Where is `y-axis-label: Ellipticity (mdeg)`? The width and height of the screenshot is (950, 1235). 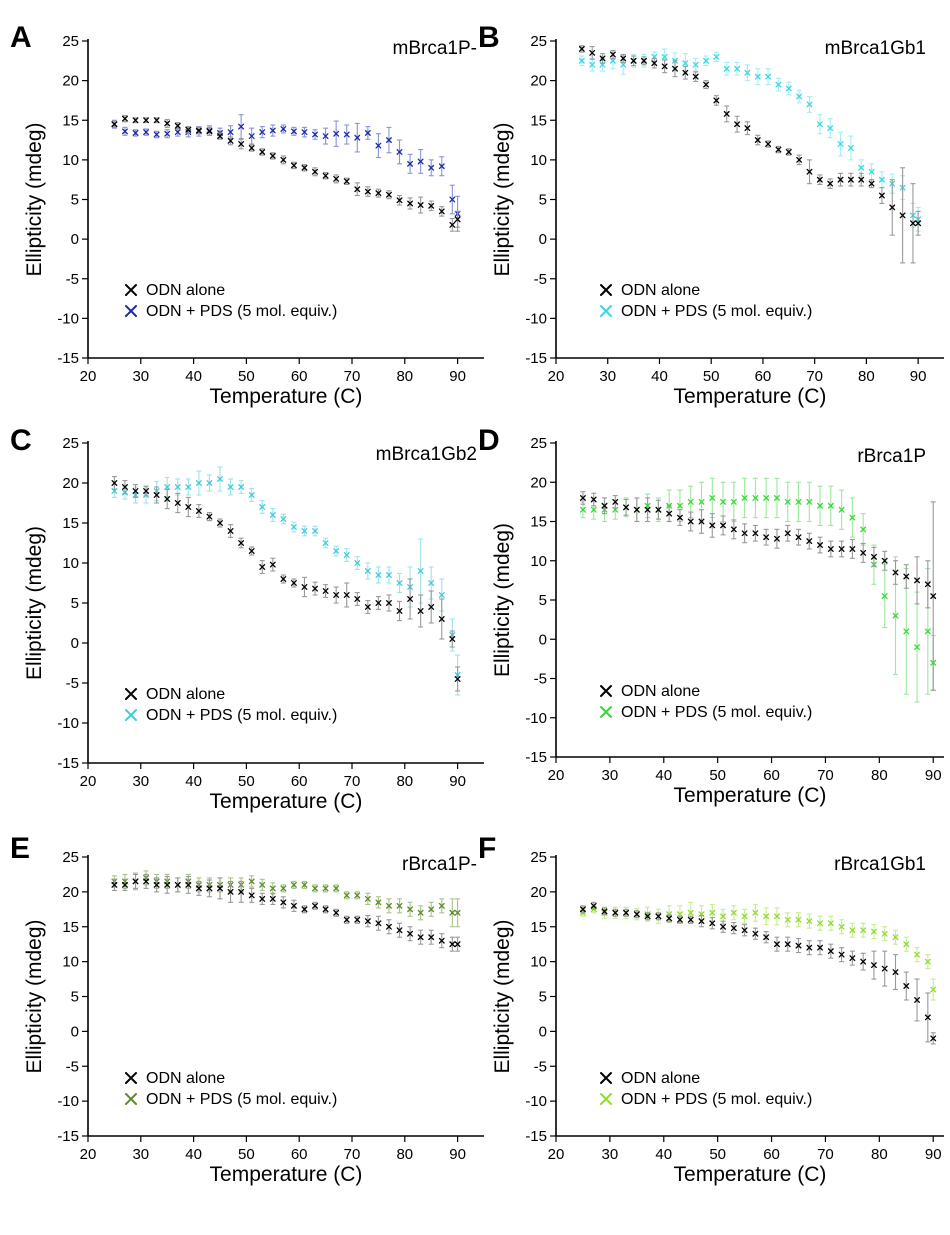 y-axis-label: Ellipticity (mdeg) is located at coordinates (34, 603).